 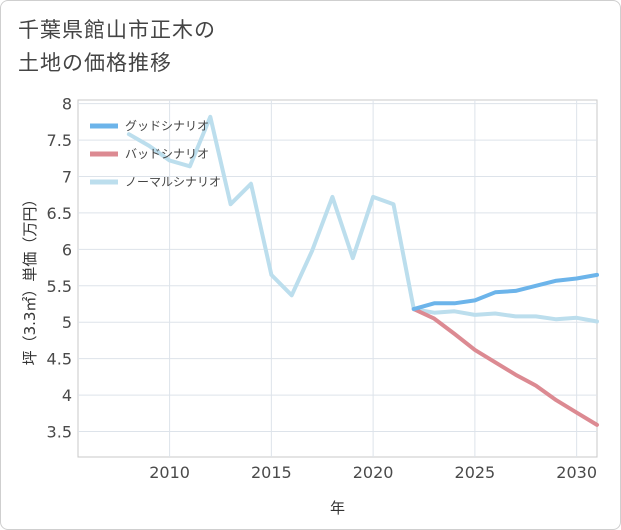 What do you see at coordinates (117, 47) in the screenshot?
I see `chart-title: 千葉県館山市正木の 土地の価格推移` at bounding box center [117, 47].